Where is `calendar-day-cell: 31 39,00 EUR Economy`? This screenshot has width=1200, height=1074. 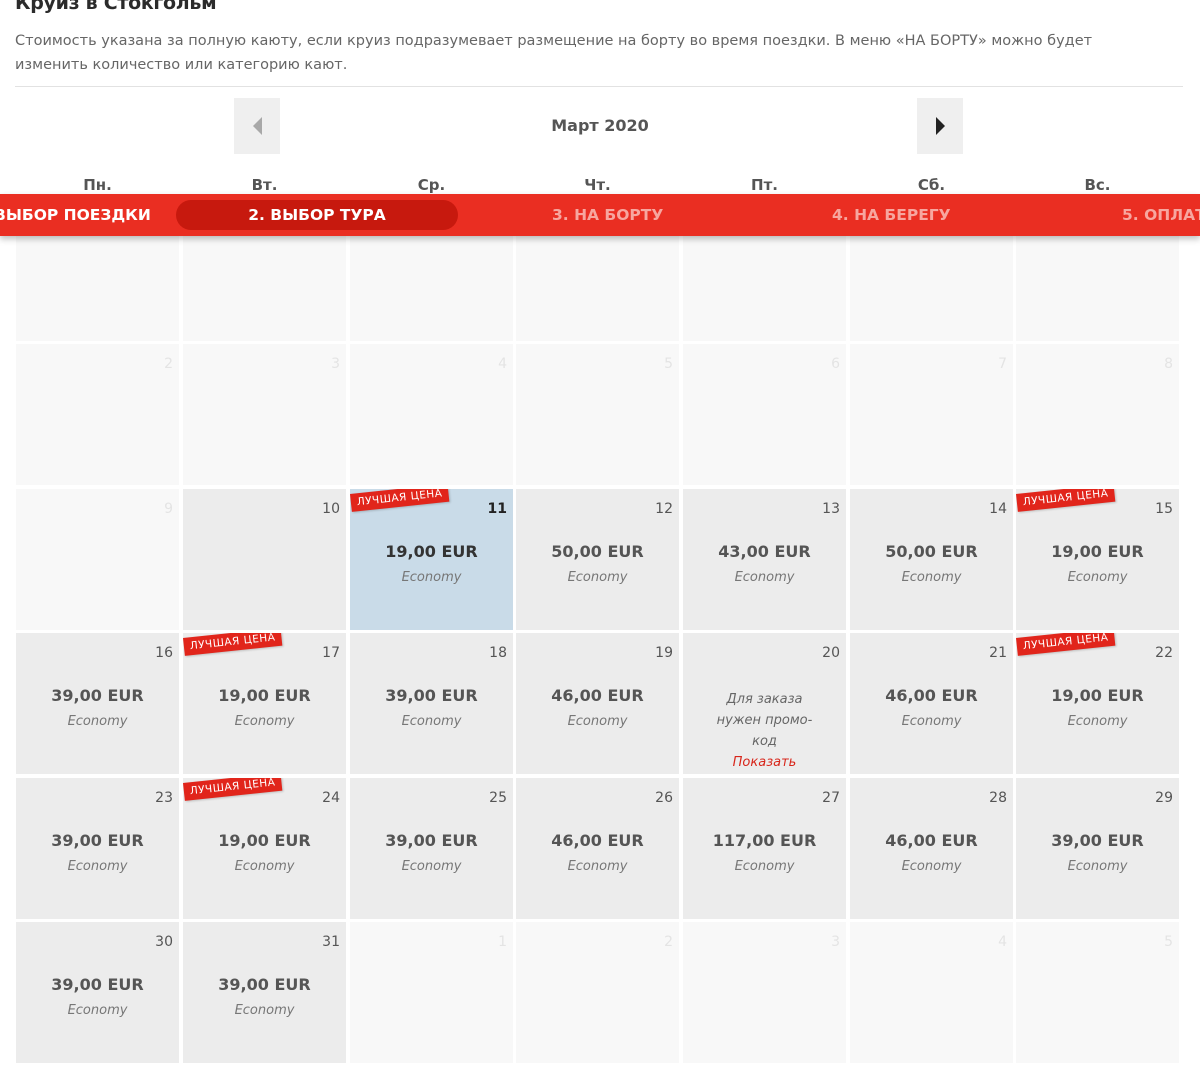
calendar-day-cell: 31 39,00 EUR Economy is located at coordinates (264, 992).